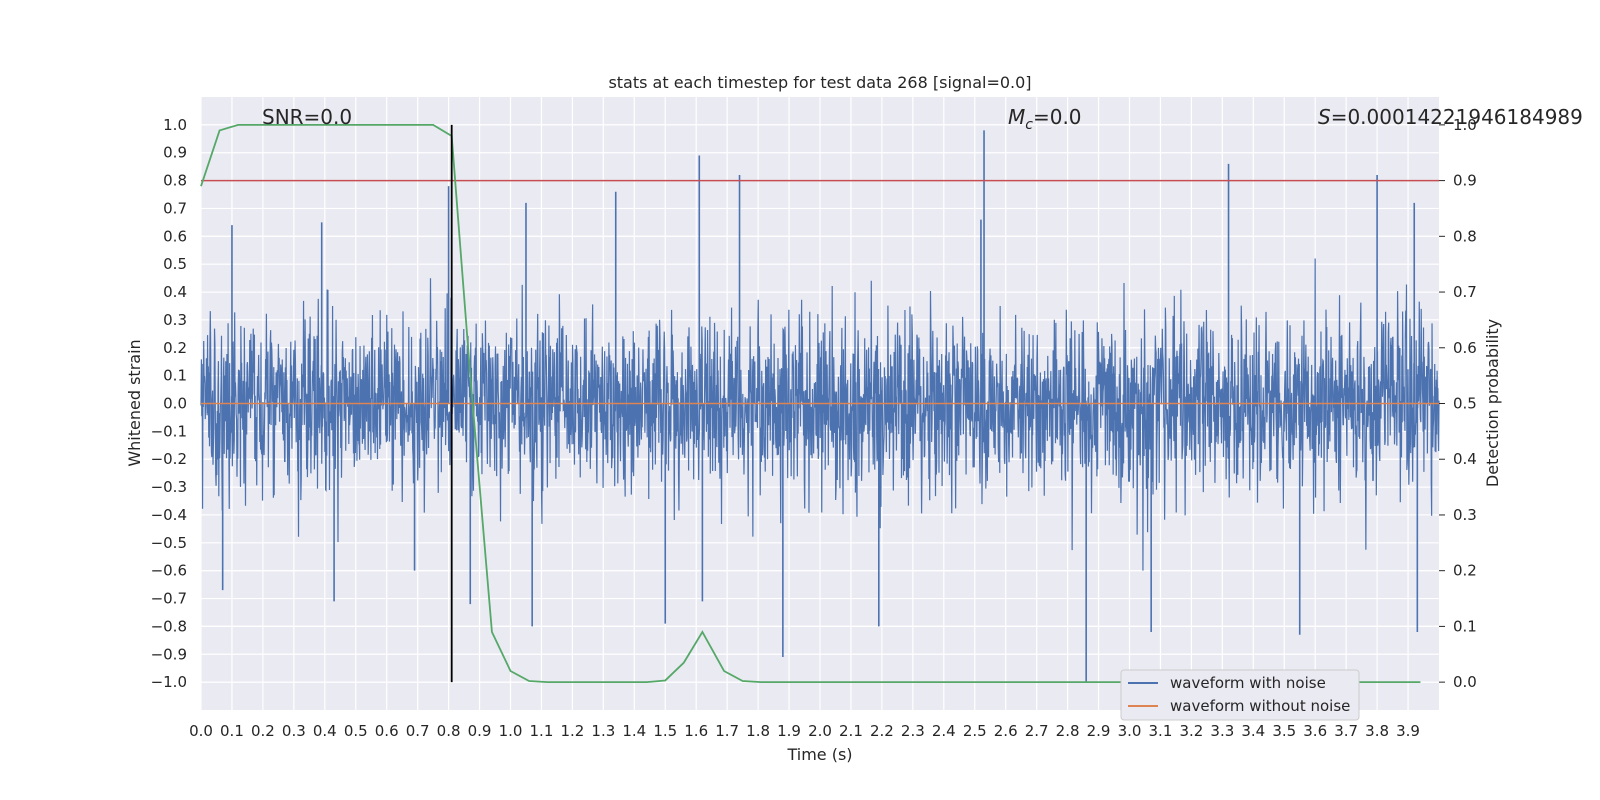 Image resolution: width=1600 pixels, height=800 pixels. I want to click on x-tick-label: 3.6, so click(1315, 731).